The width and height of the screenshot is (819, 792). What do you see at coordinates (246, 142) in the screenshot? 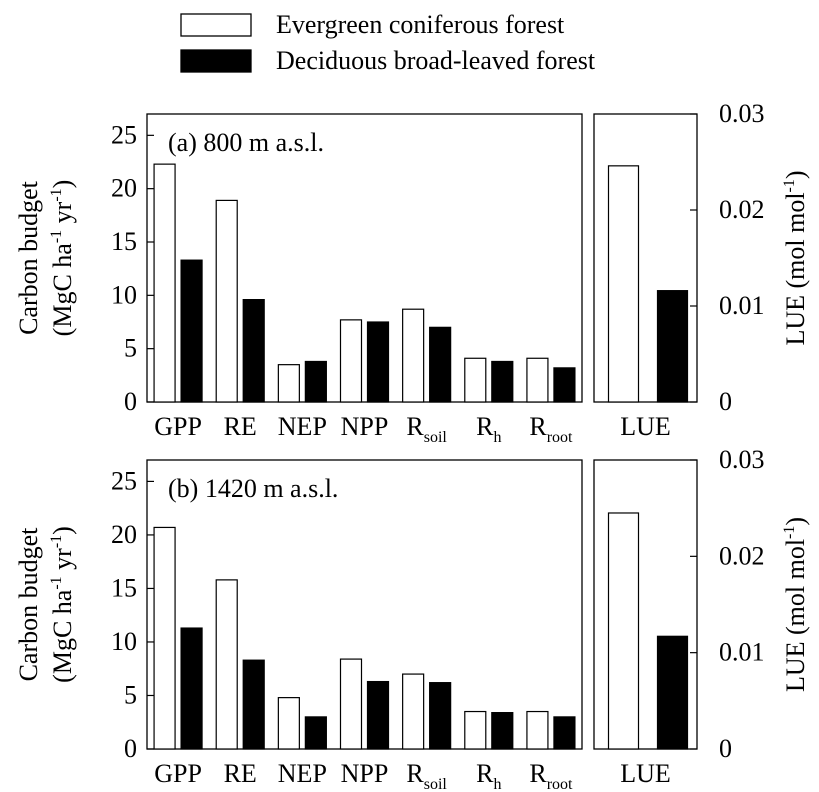
I see `panel-label: (a) 800 m a.s.l.` at bounding box center [246, 142].